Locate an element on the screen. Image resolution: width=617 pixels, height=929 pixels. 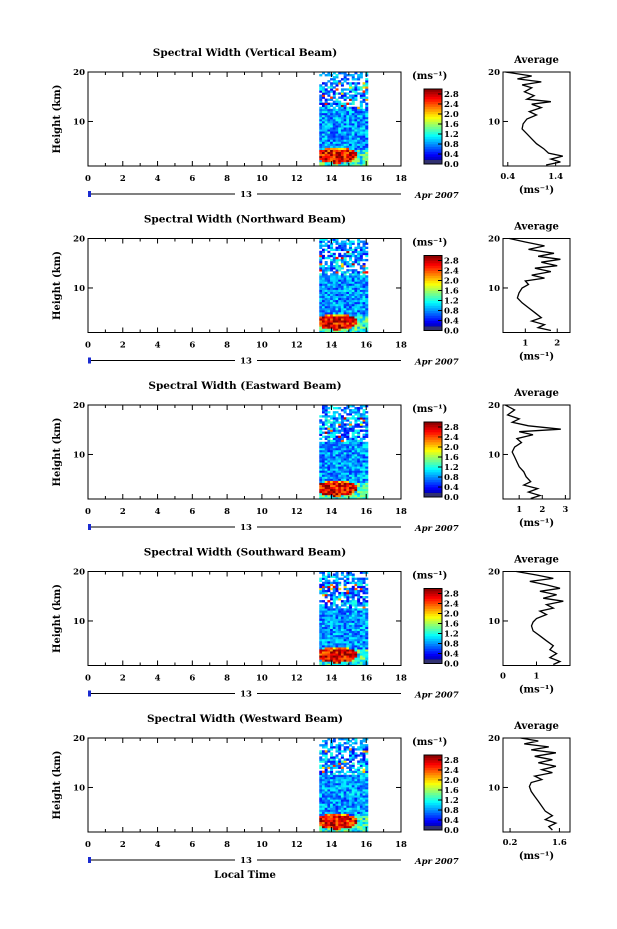
colorbar-tick-label: 2.4 is located at coordinates (451, 438).